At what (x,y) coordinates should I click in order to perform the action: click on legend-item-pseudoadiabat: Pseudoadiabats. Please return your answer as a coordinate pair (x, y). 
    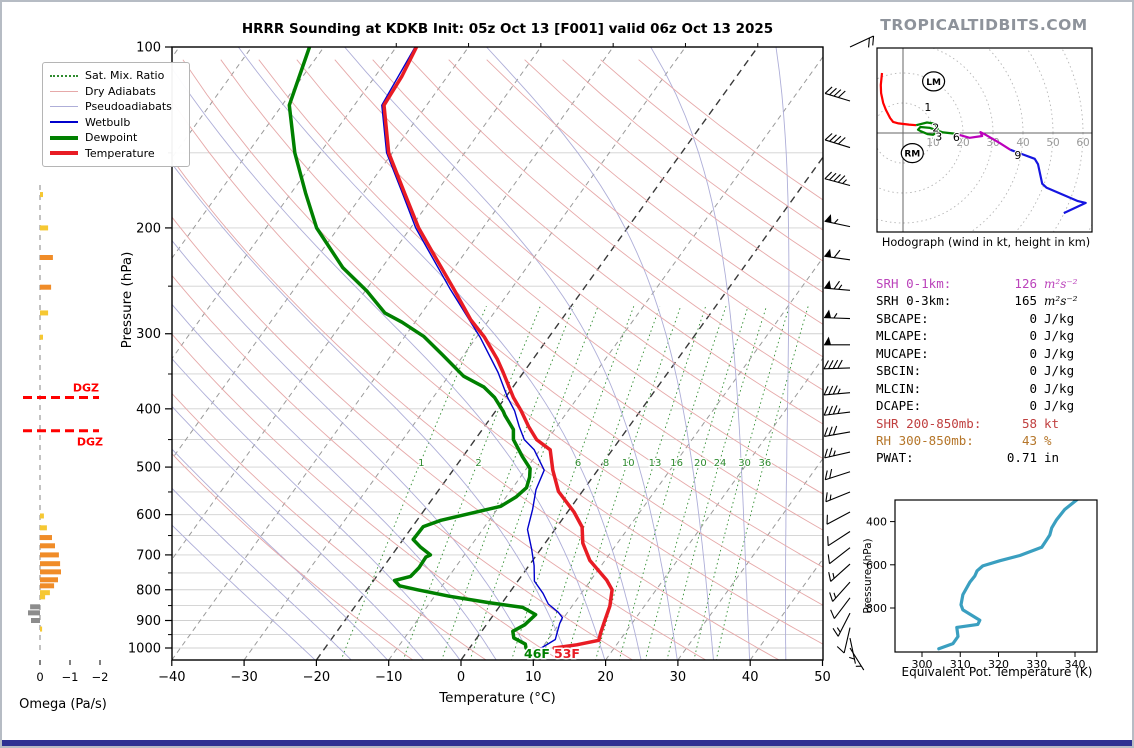
    Looking at the image, I should click on (116, 107).